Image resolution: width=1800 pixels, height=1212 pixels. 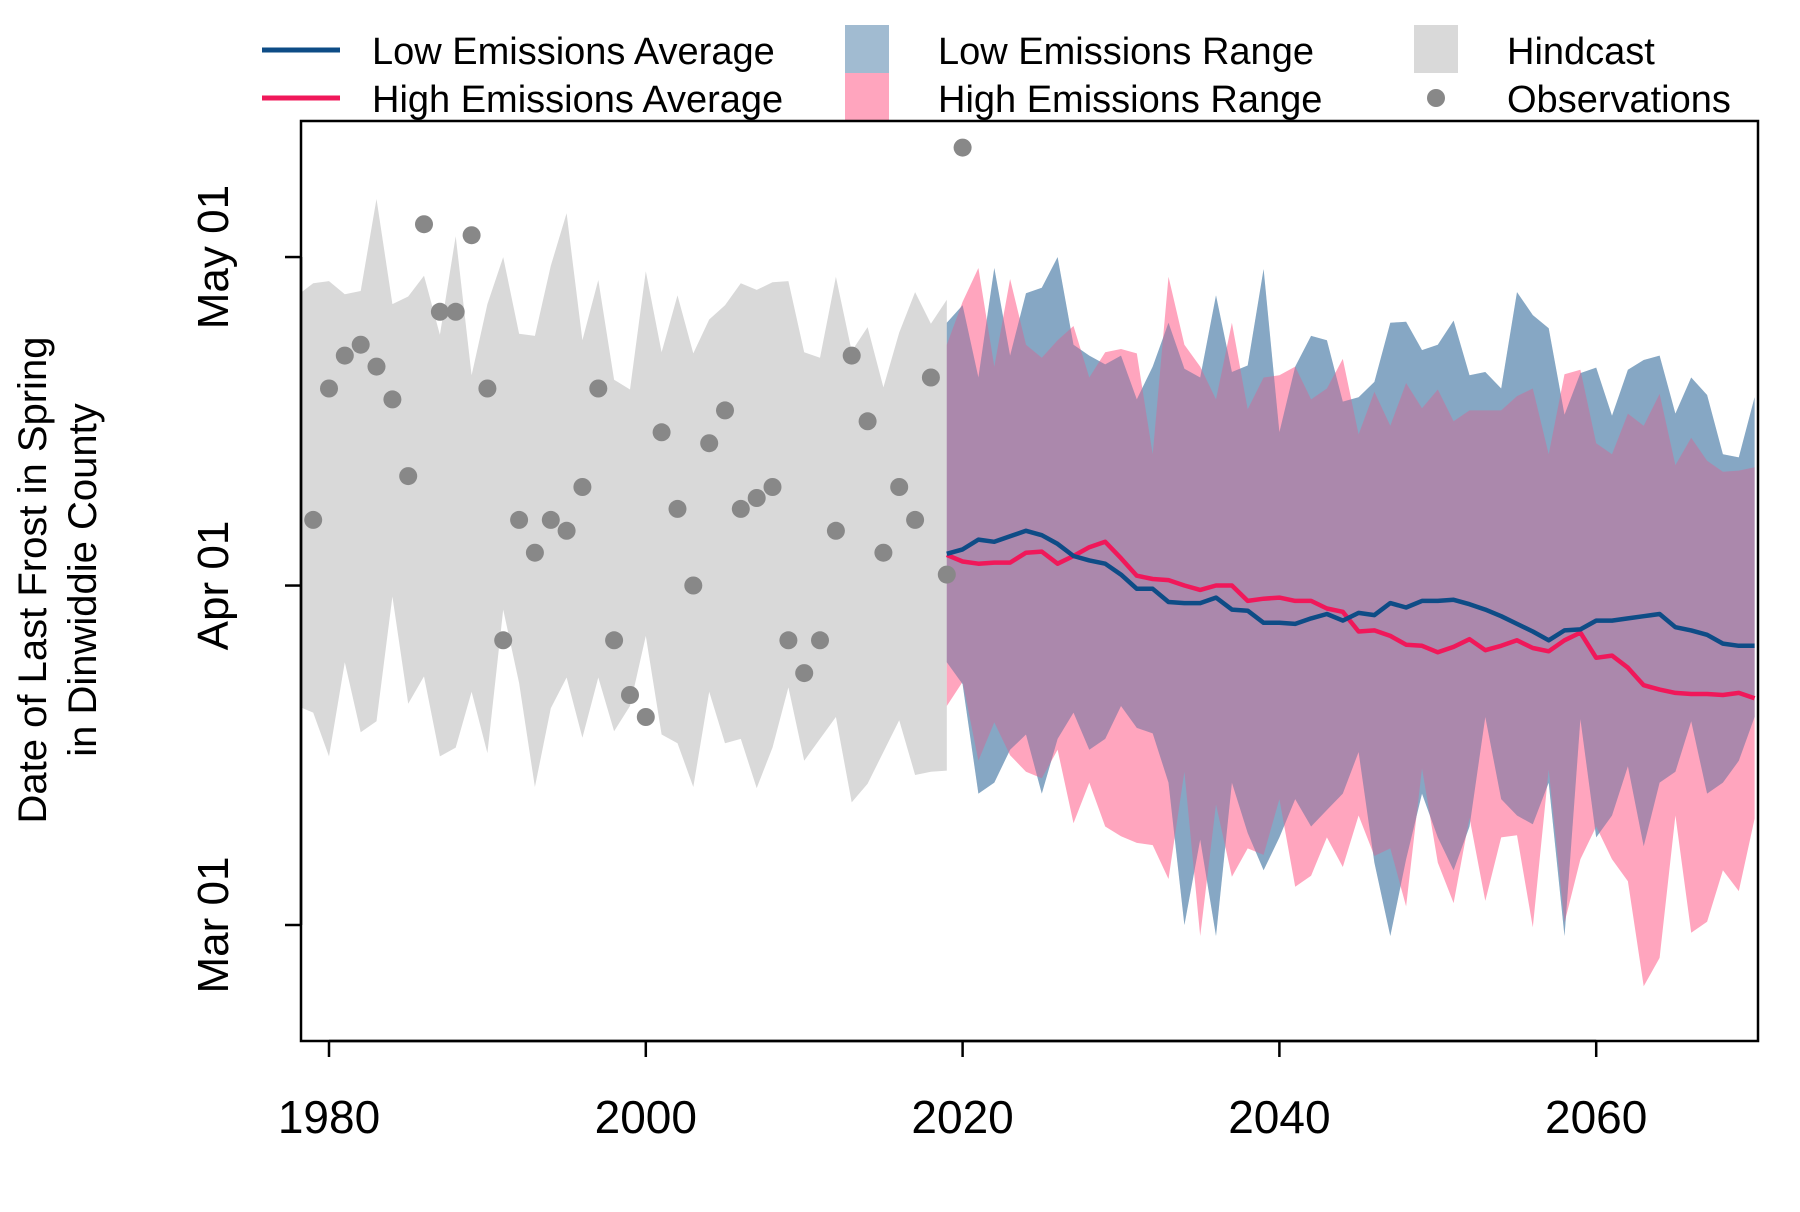 I want to click on legend-item-high-avg: High Emissions Average, so click(x=522, y=100).